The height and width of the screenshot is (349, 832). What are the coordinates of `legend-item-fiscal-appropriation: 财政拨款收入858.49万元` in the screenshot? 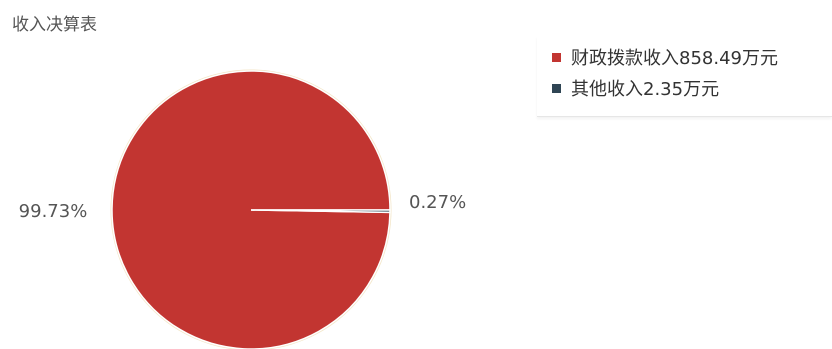 It's located at (665, 57).